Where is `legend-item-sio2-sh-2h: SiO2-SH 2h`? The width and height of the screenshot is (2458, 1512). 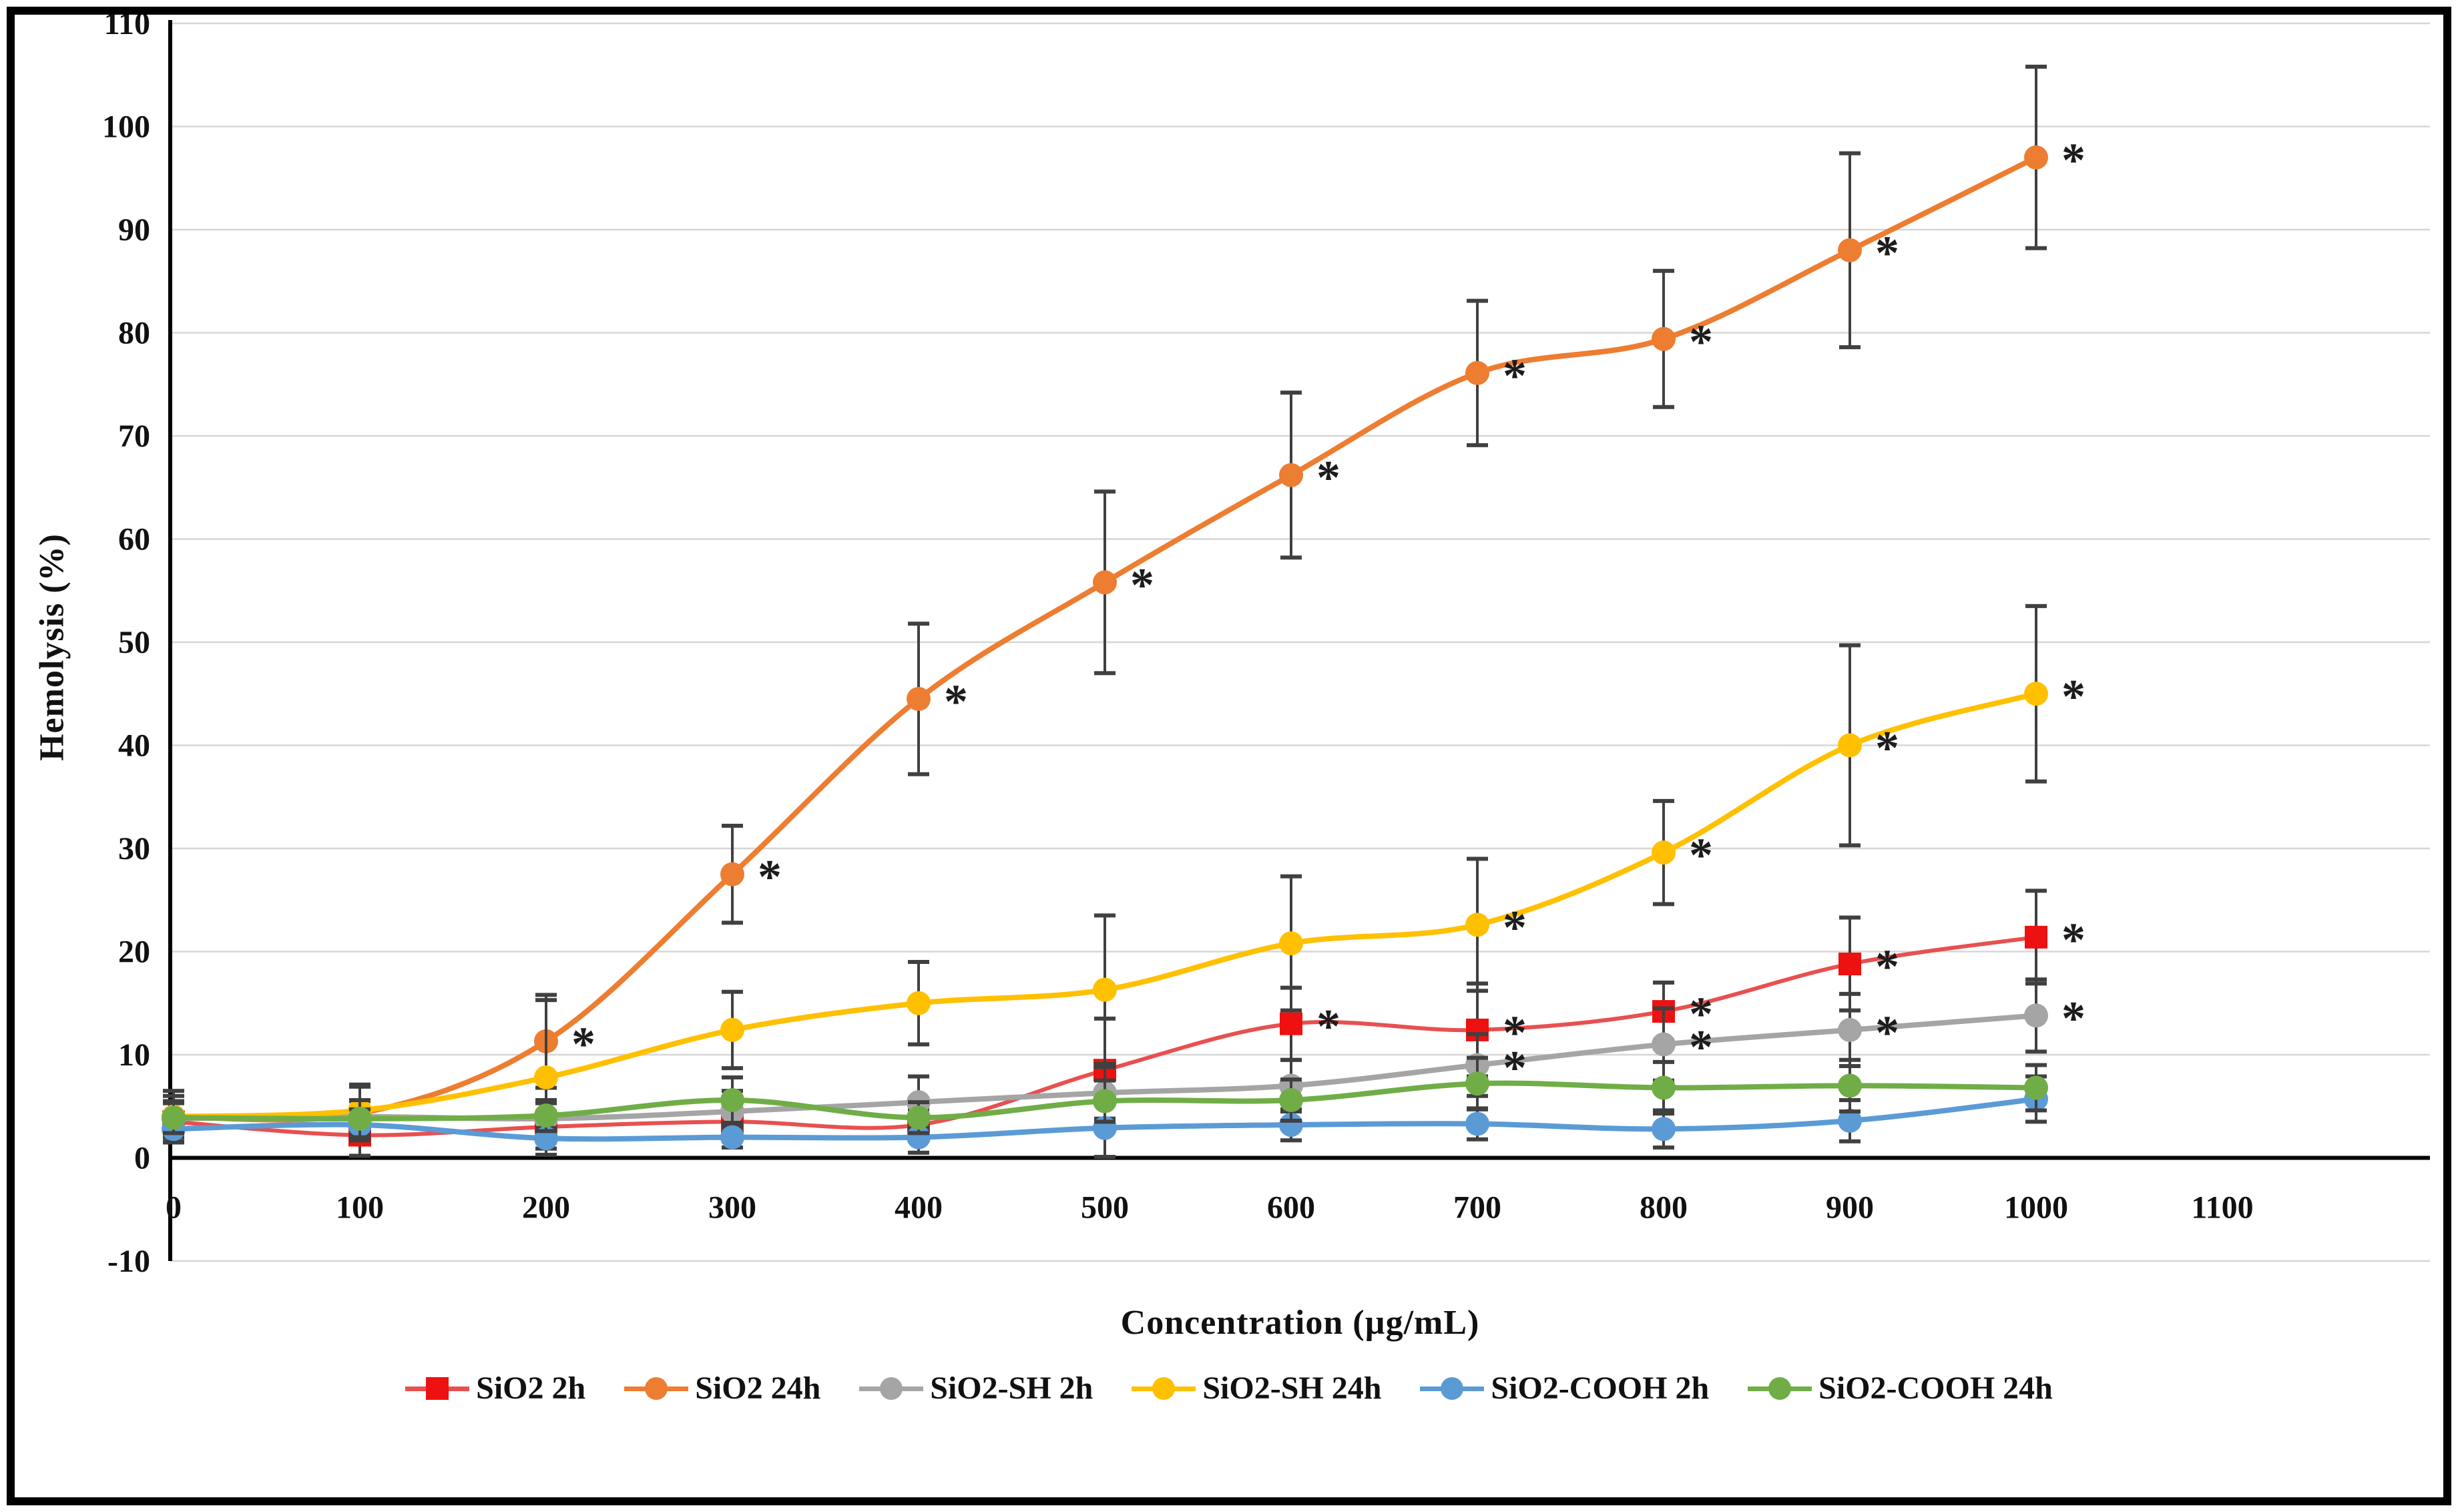 legend-item-sio2-sh-2h: SiO2-SH 2h is located at coordinates (976, 1389).